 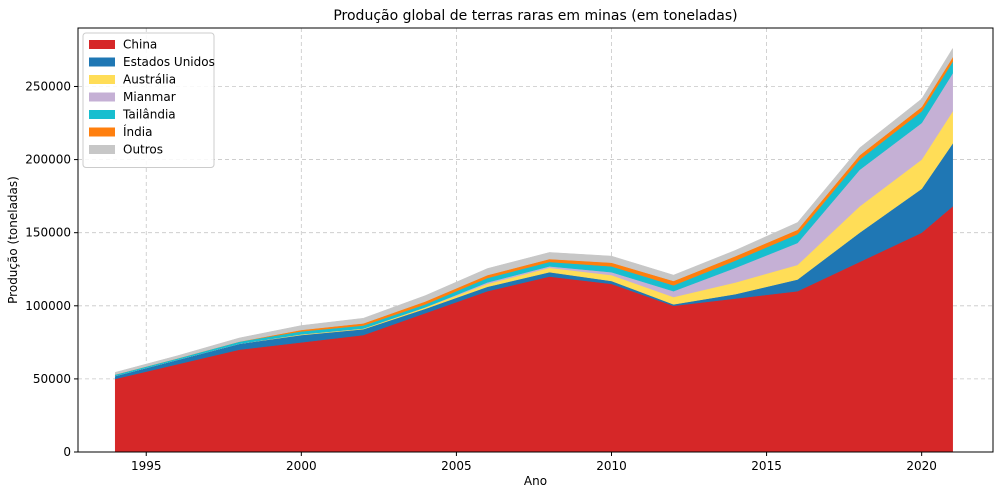 What do you see at coordinates (48, 160) in the screenshot?
I see `y-tick-label: 200000` at bounding box center [48, 160].